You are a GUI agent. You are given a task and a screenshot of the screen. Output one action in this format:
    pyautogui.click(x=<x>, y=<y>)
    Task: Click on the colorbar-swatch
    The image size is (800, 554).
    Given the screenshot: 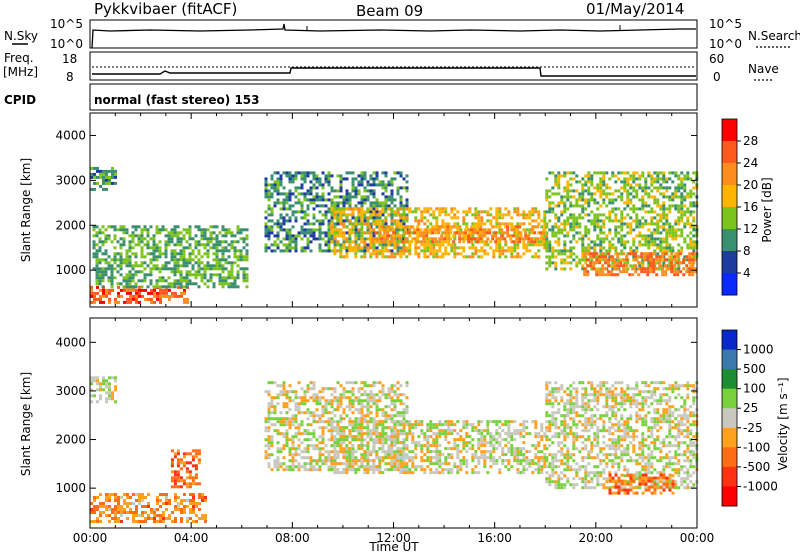 What is the action you would take?
    pyautogui.click(x=729, y=240)
    